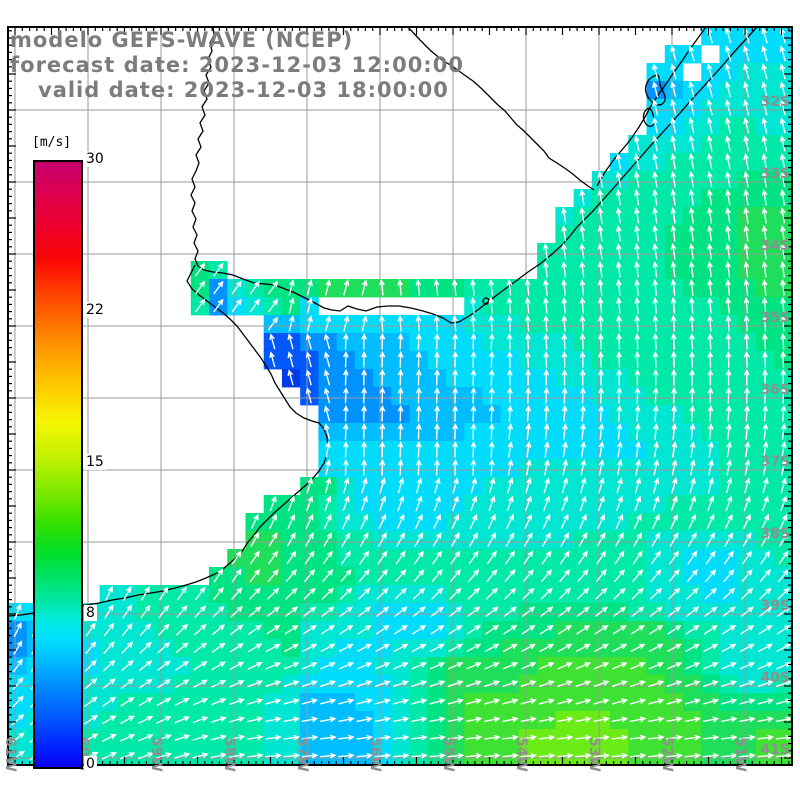  I want to click on lat-label: 37S, so click(775, 462).